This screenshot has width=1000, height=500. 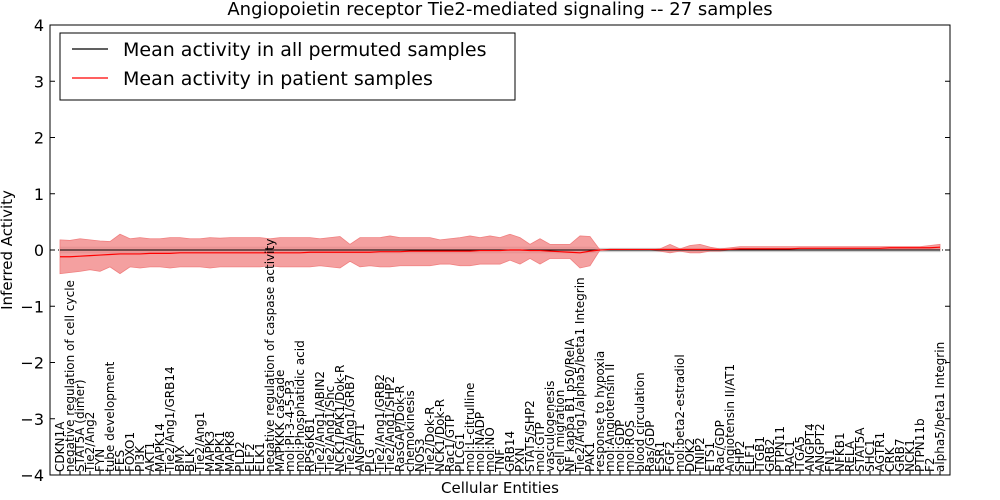 What do you see at coordinates (300, 406) in the screenshot?
I see `x-tick-label: mol:Phosphatidic acid` at bounding box center [300, 406].